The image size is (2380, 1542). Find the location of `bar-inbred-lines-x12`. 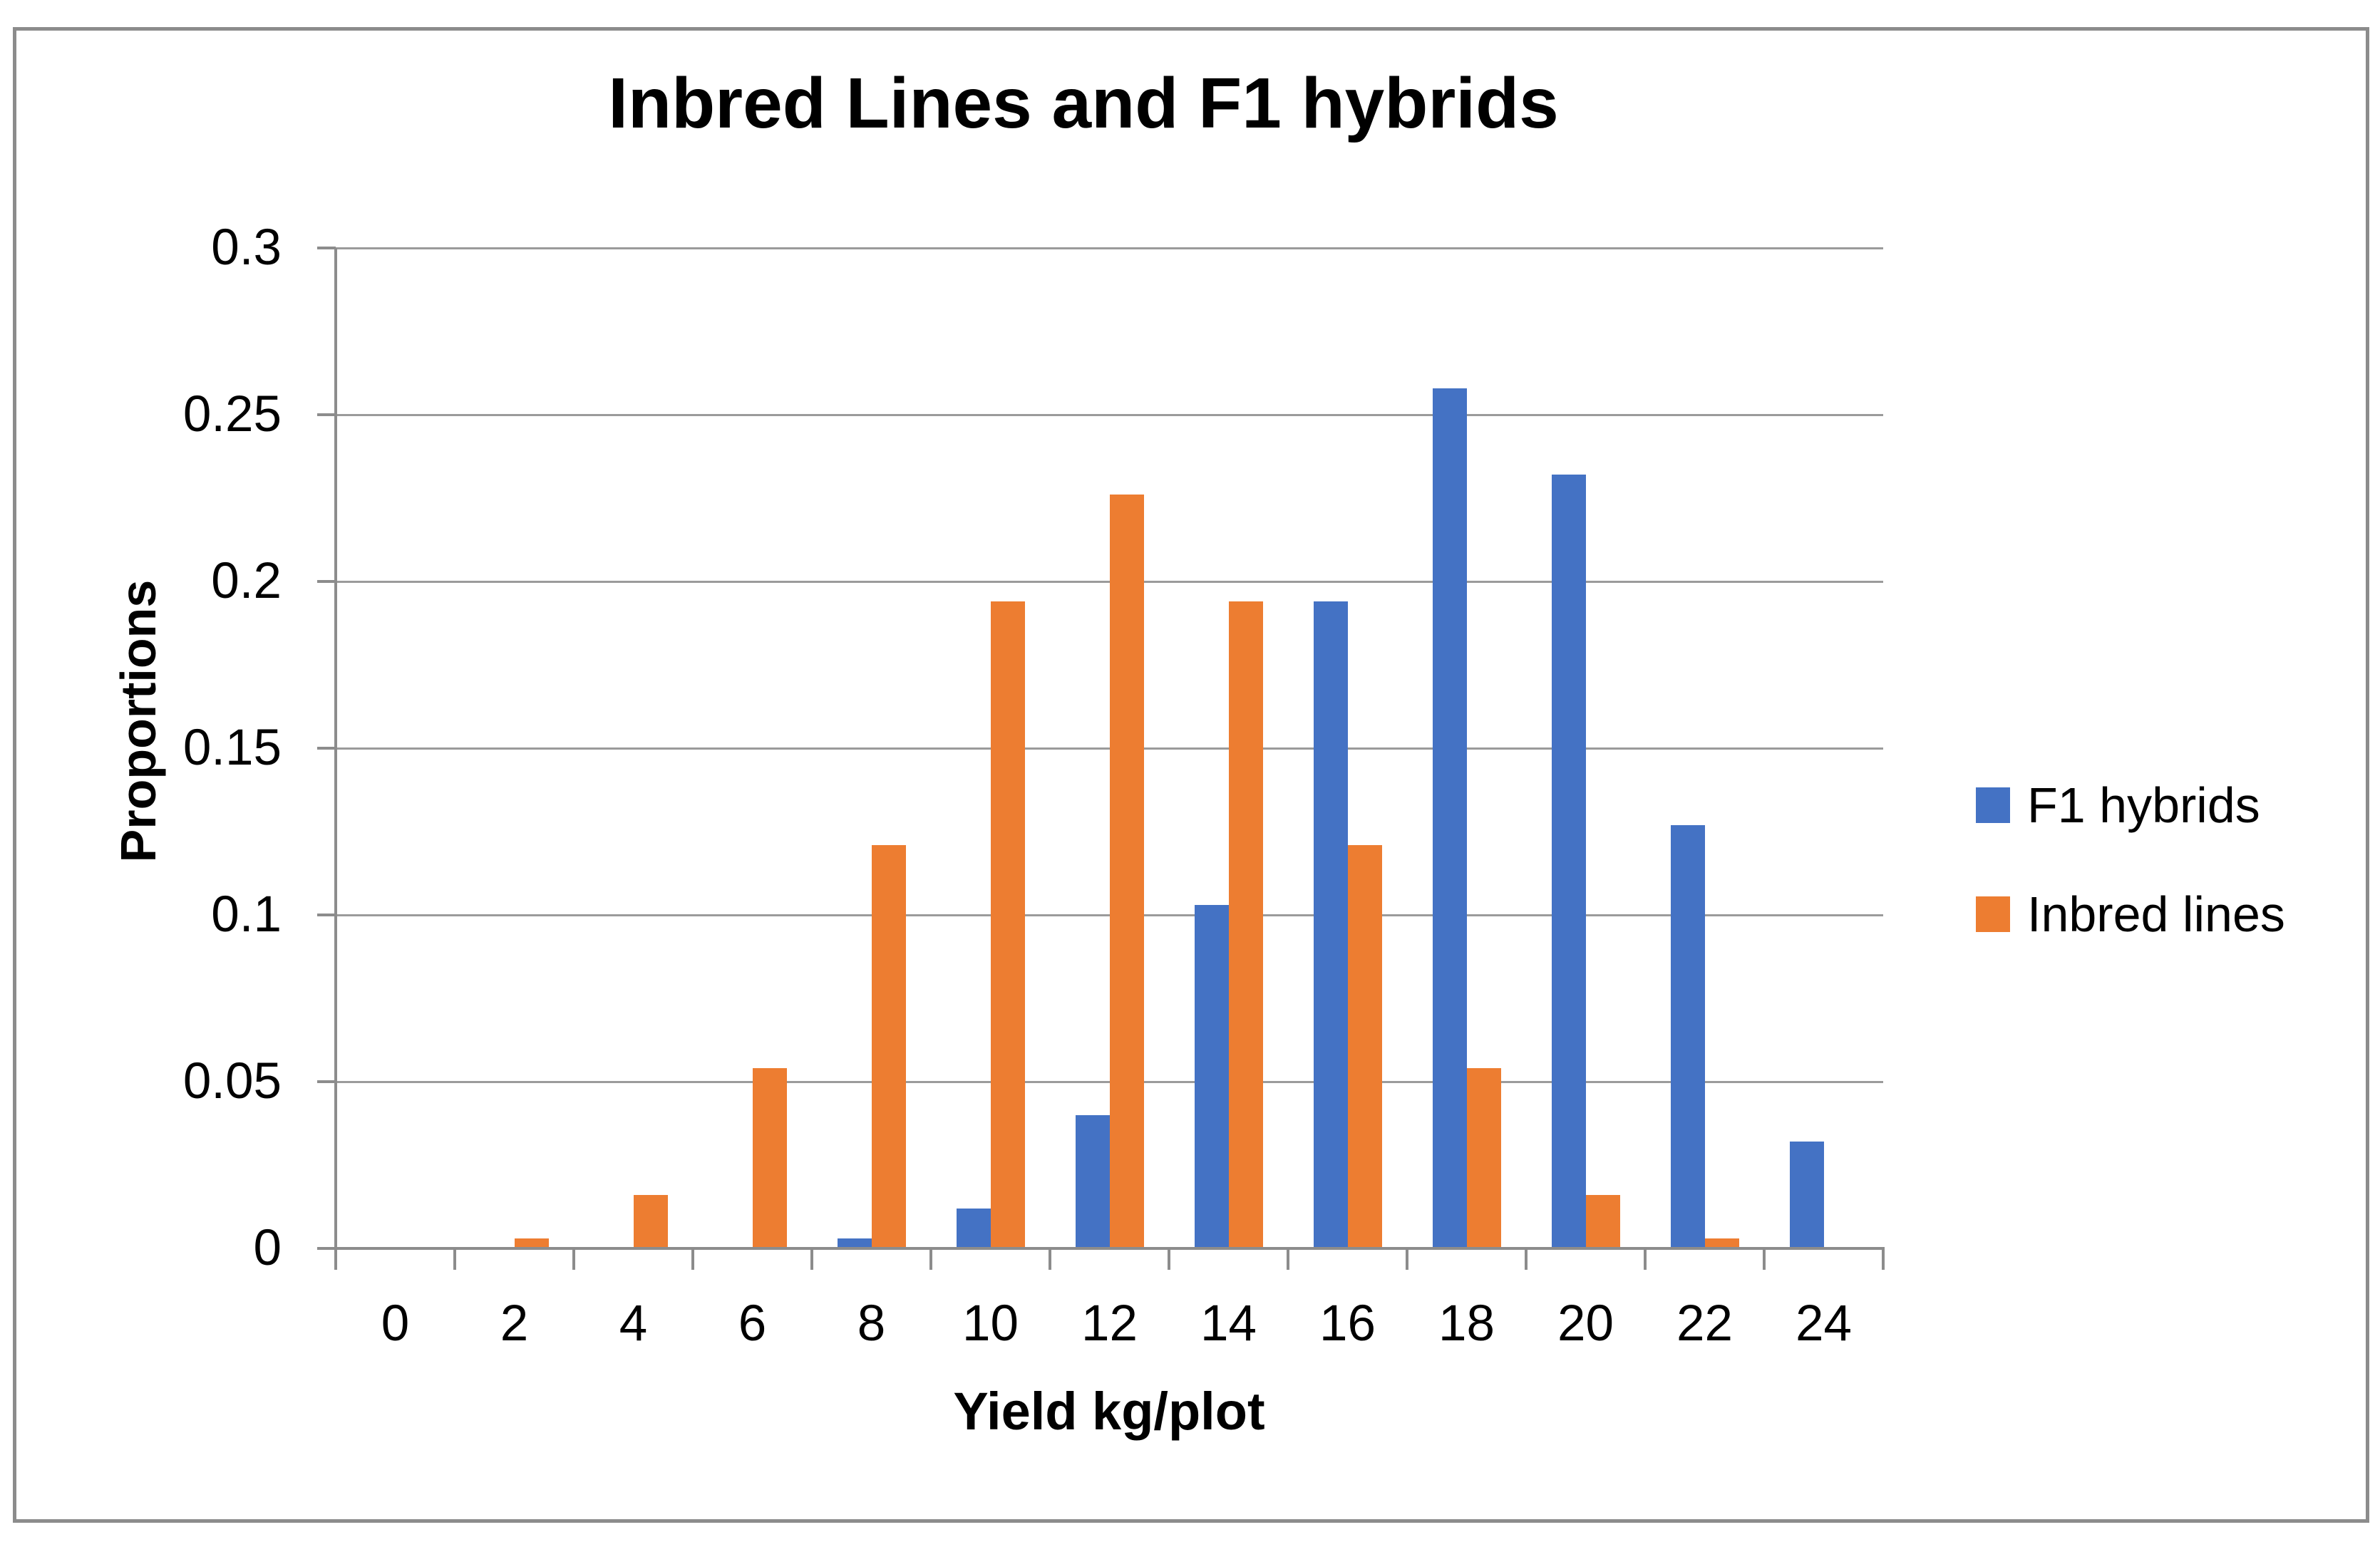

bar-inbred-lines-x12 is located at coordinates (1126, 871).